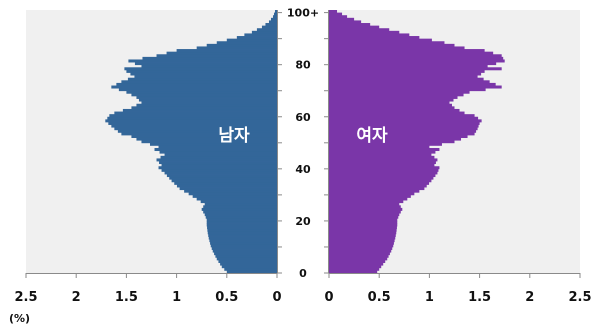 The height and width of the screenshot is (329, 604). What do you see at coordinates (328, 297) in the screenshot?
I see `female-x-tick-label: 0` at bounding box center [328, 297].